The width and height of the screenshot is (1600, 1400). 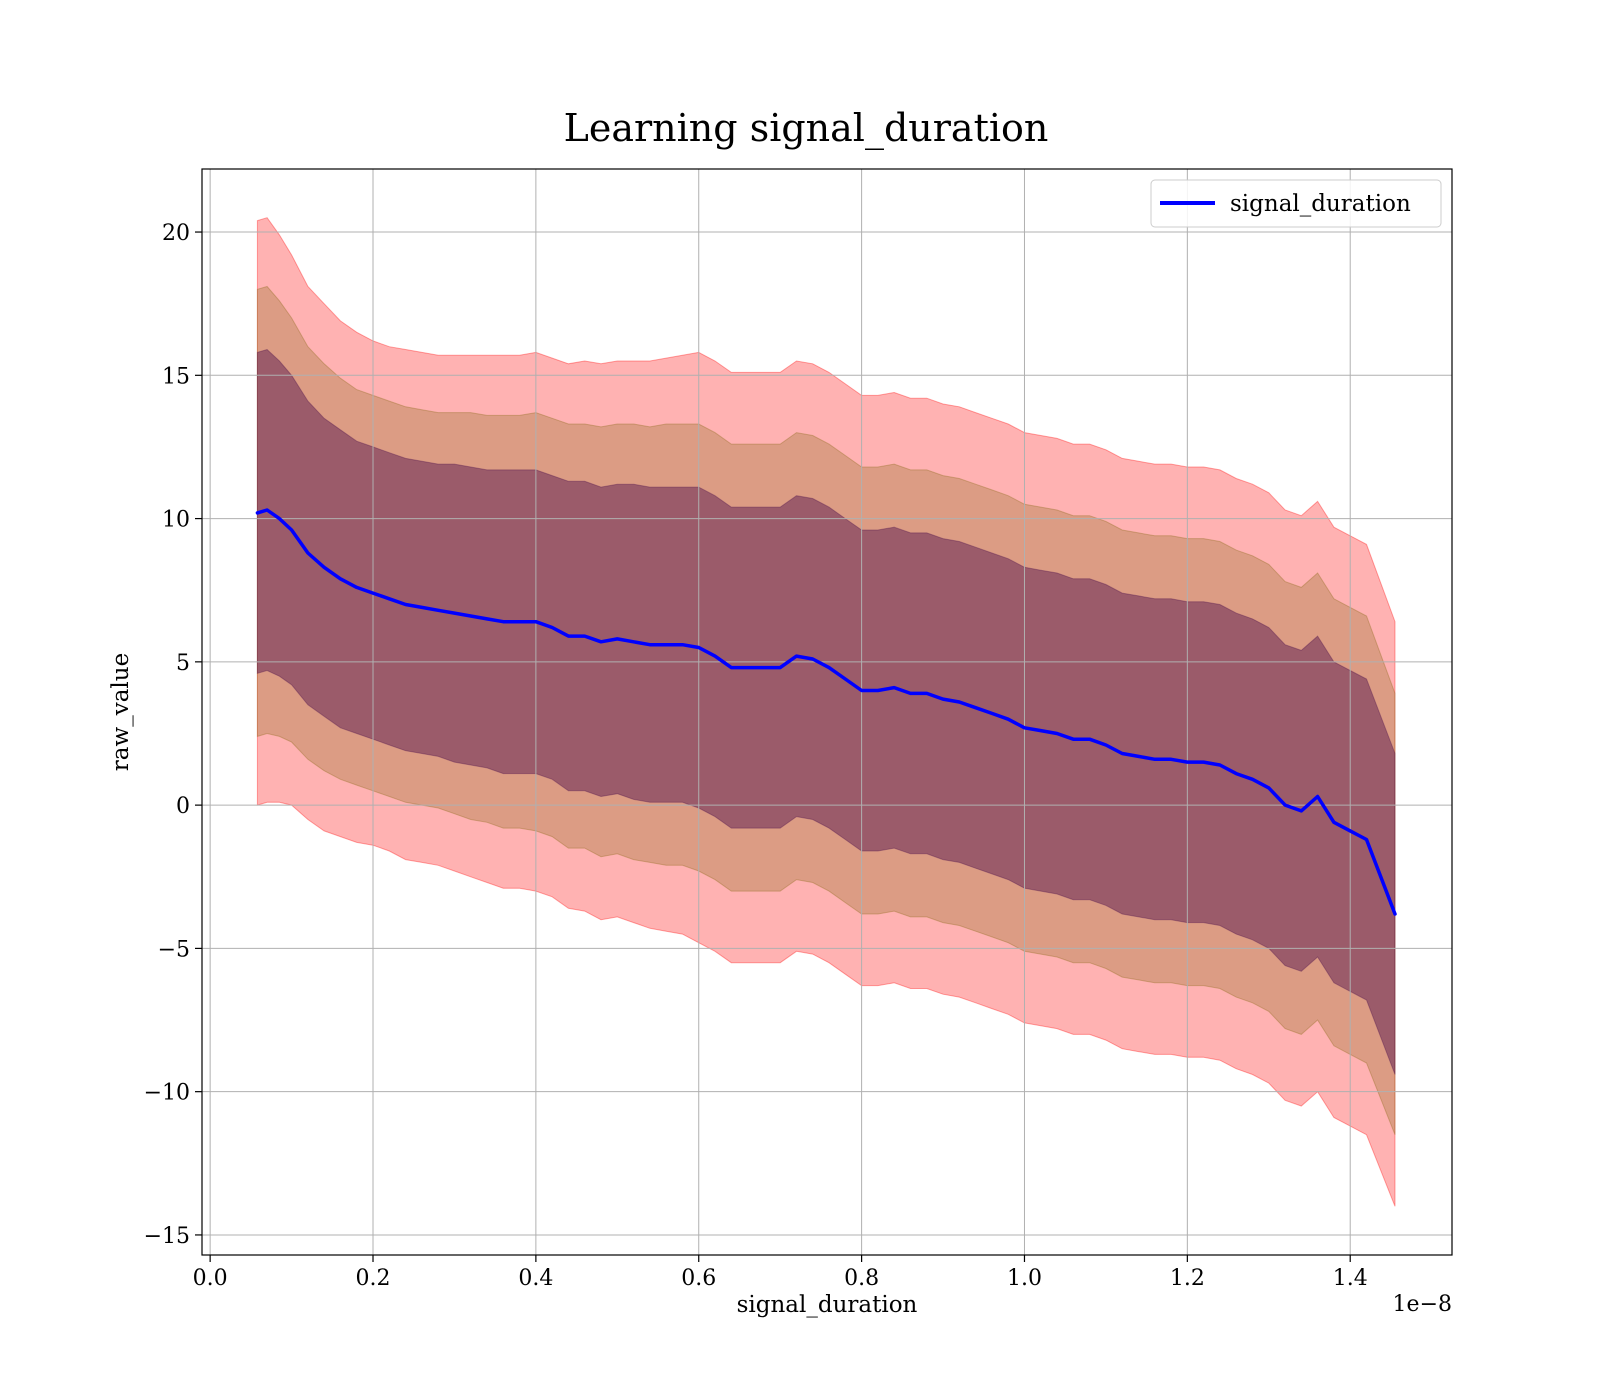 What do you see at coordinates (1320, 204) in the screenshot?
I see `legend-entry: signal_duration` at bounding box center [1320, 204].